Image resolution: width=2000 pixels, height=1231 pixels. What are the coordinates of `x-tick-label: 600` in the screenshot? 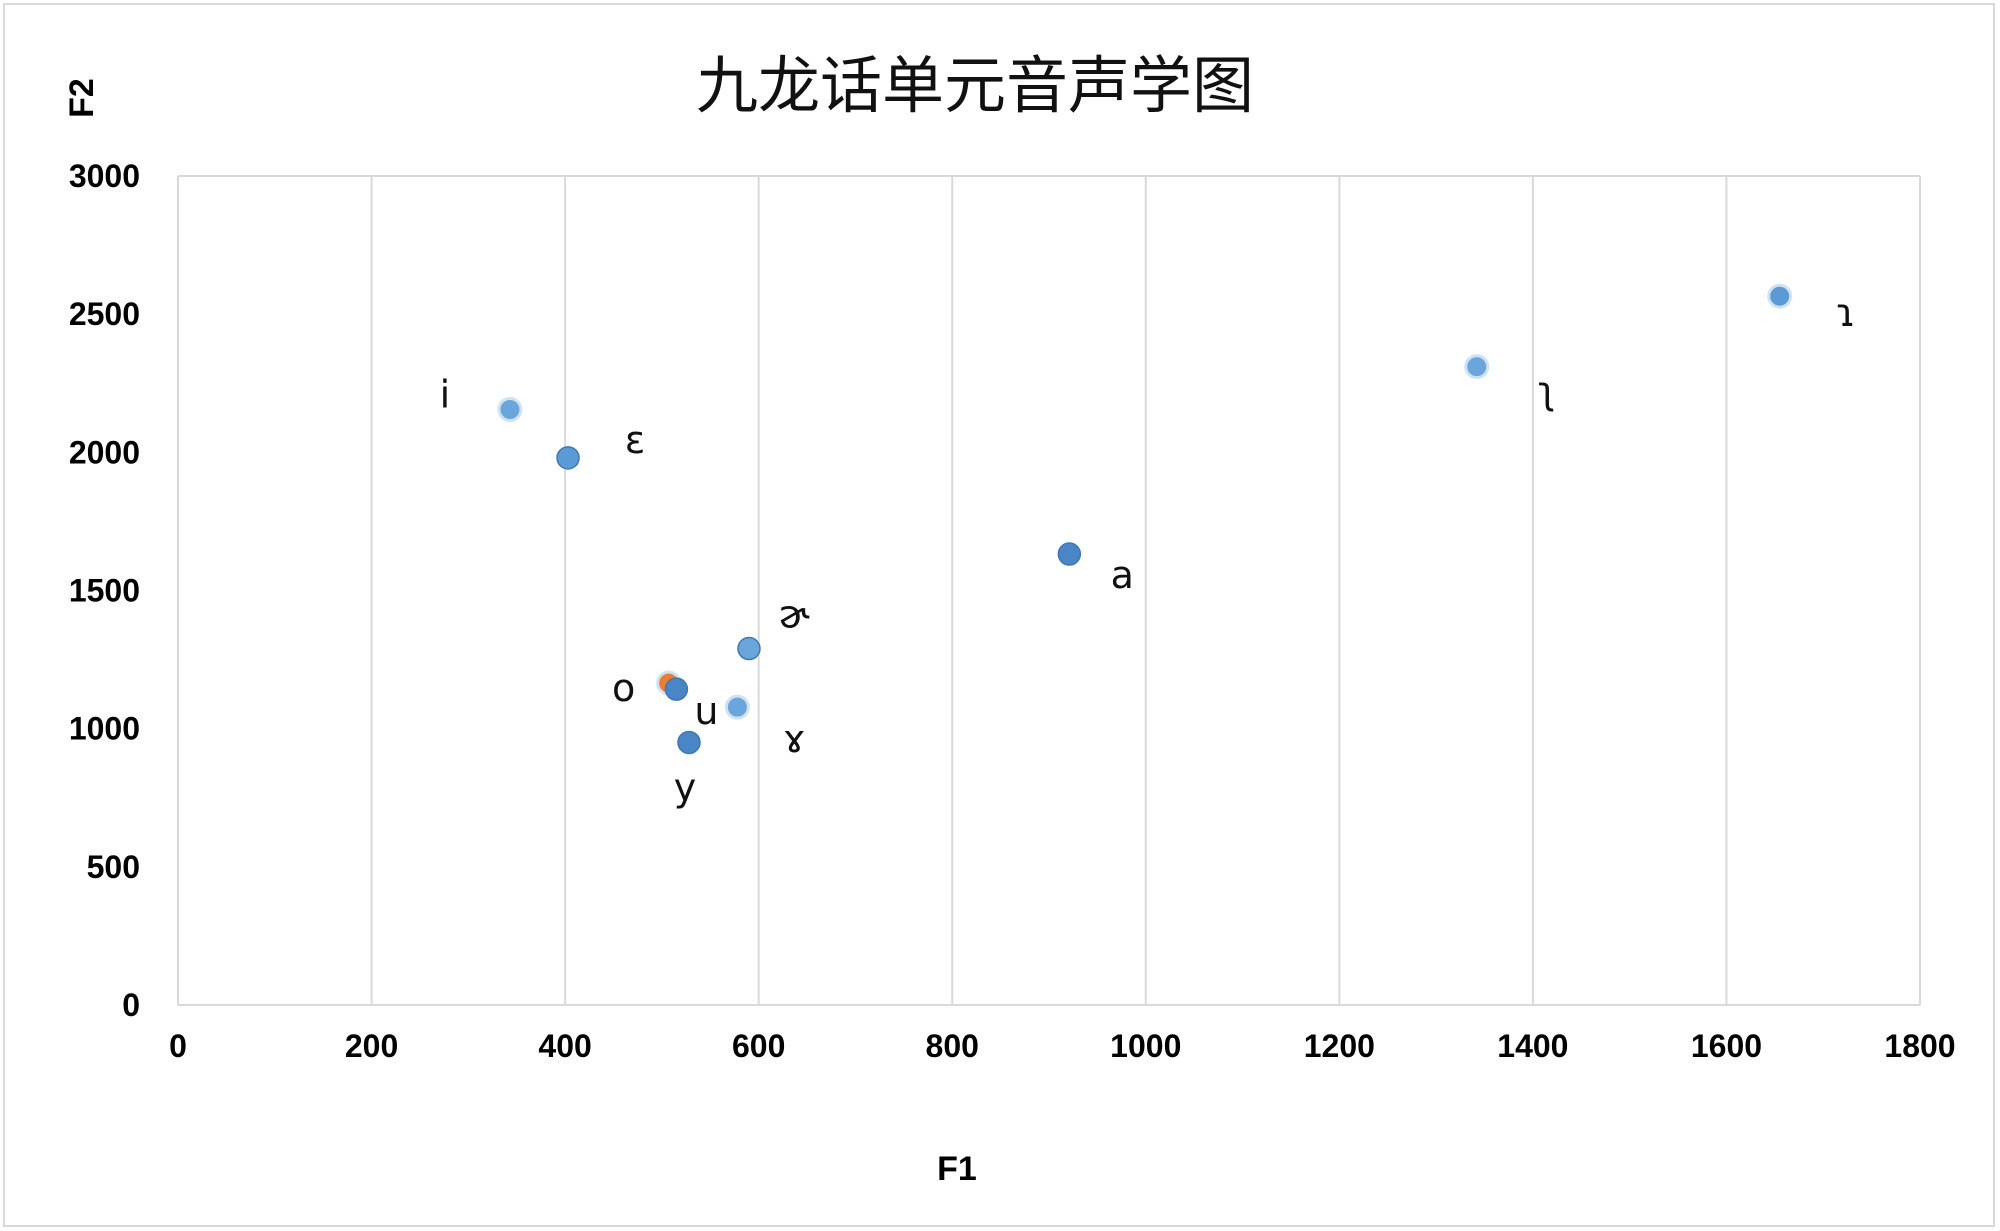 It's located at (758, 1046).